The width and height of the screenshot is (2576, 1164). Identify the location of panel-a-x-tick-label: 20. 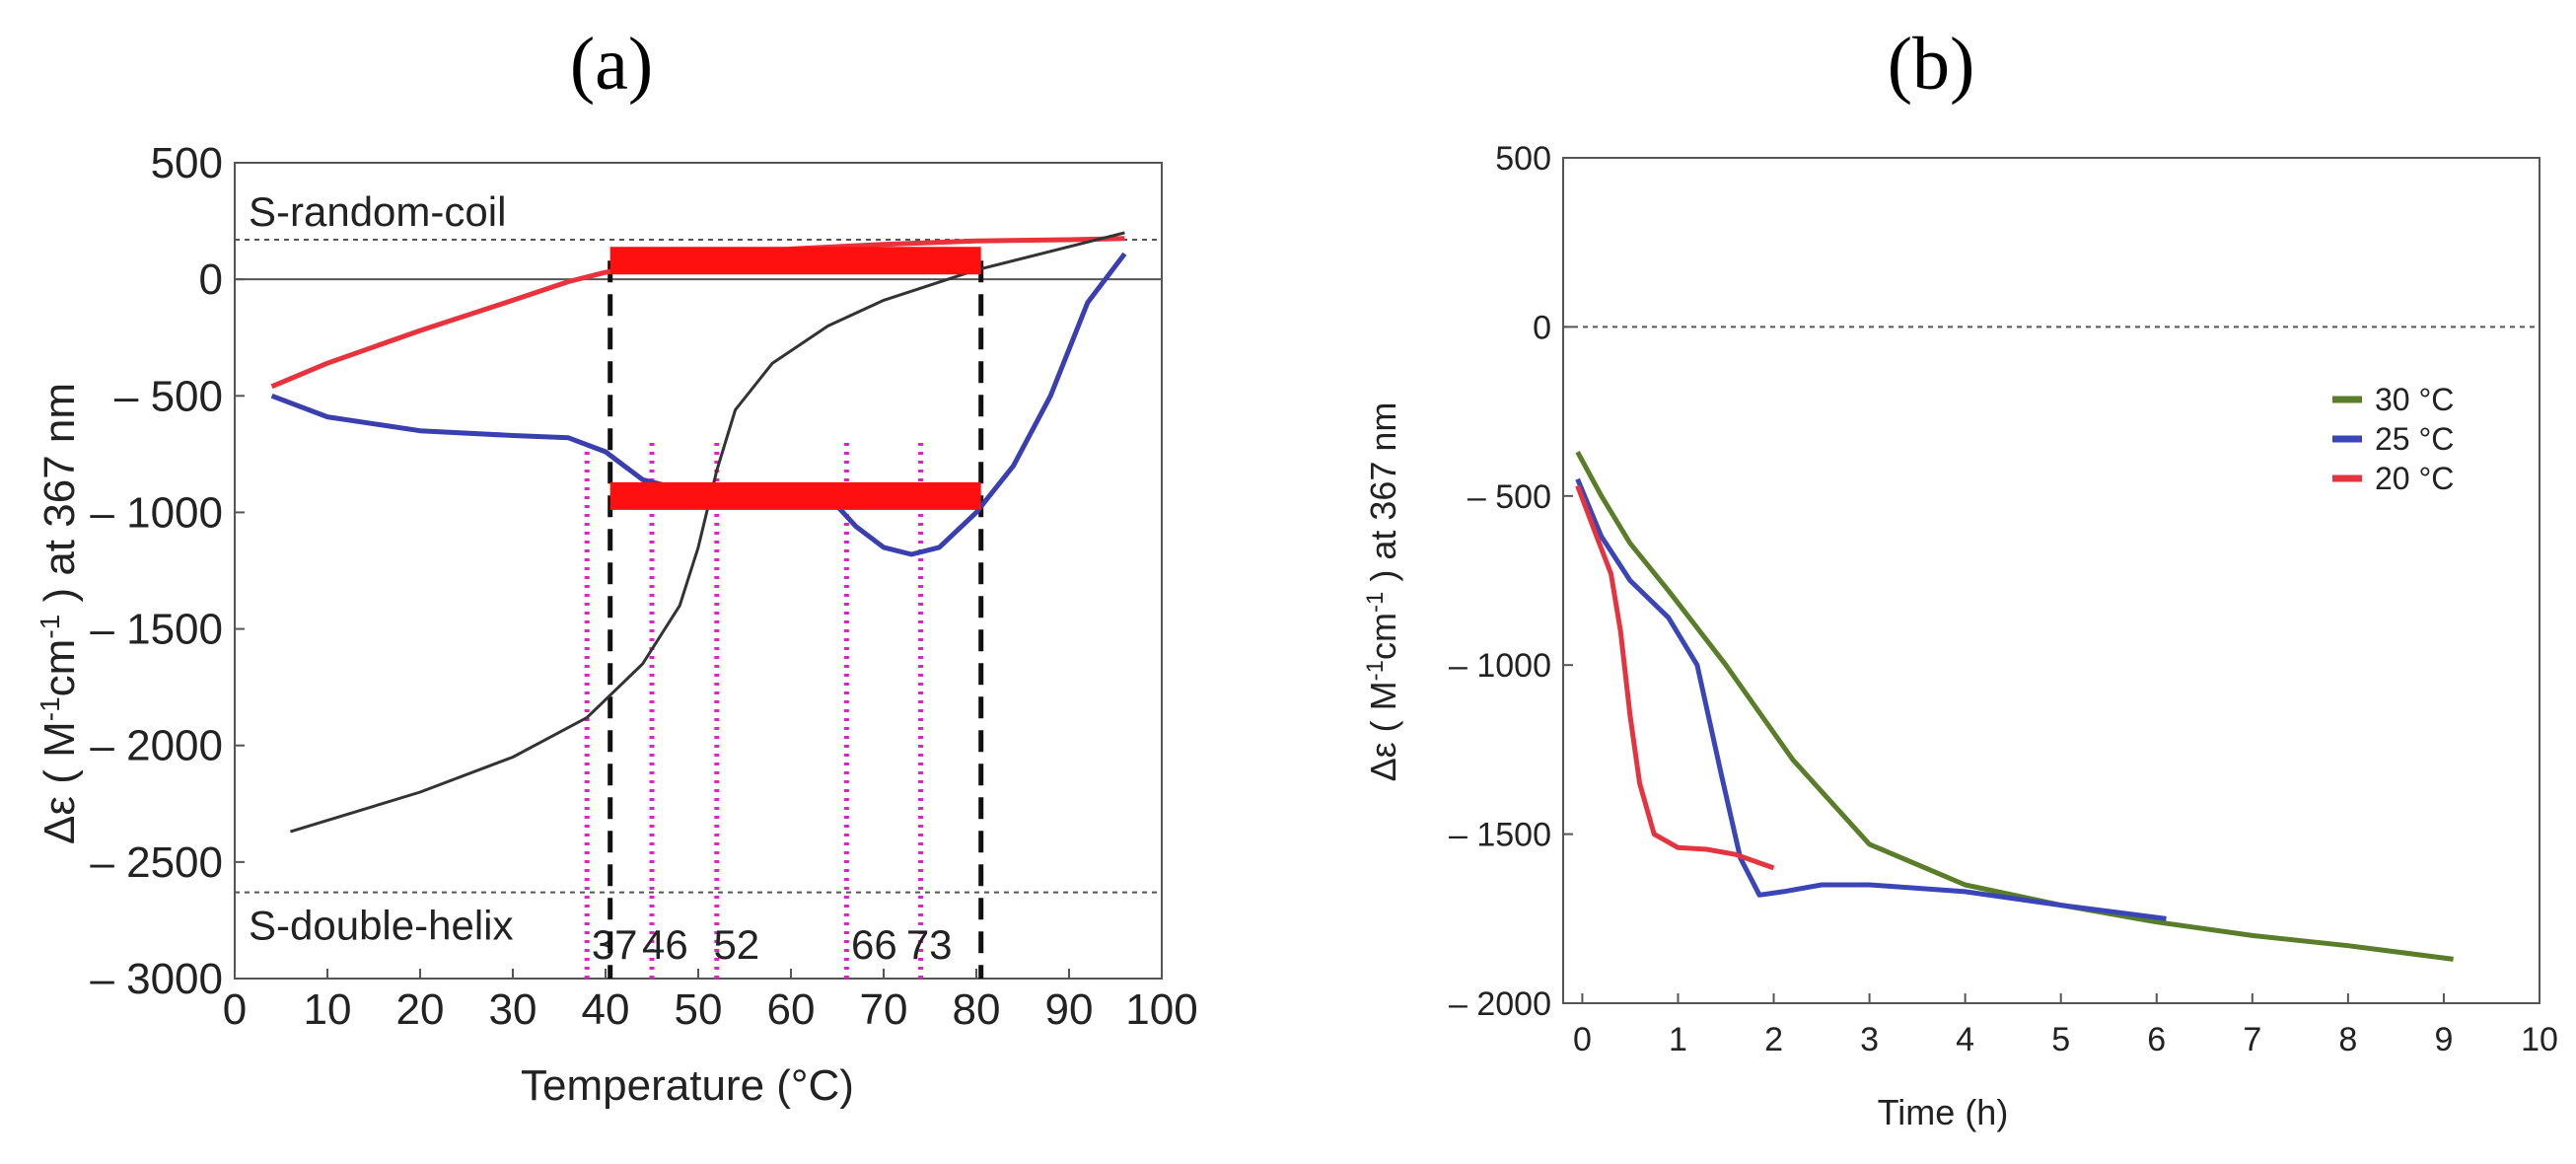
(420, 1009).